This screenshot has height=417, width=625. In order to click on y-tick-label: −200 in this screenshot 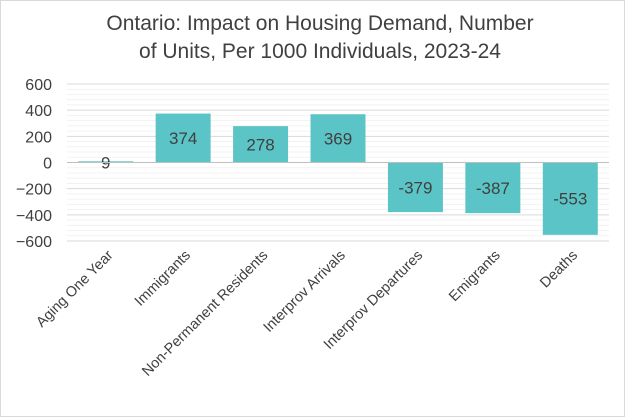, I will do `click(34, 190)`.